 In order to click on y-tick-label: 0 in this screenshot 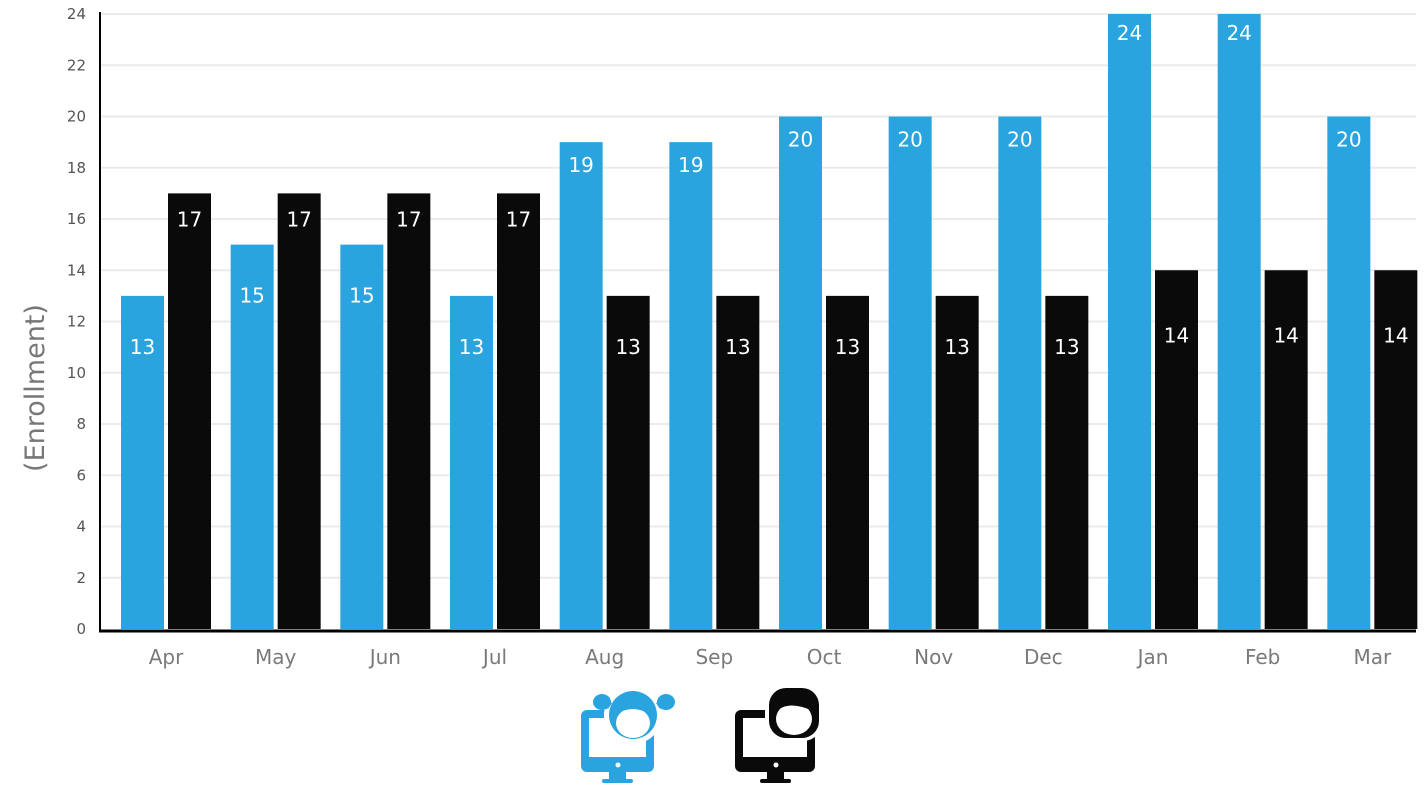, I will do `click(81, 629)`.